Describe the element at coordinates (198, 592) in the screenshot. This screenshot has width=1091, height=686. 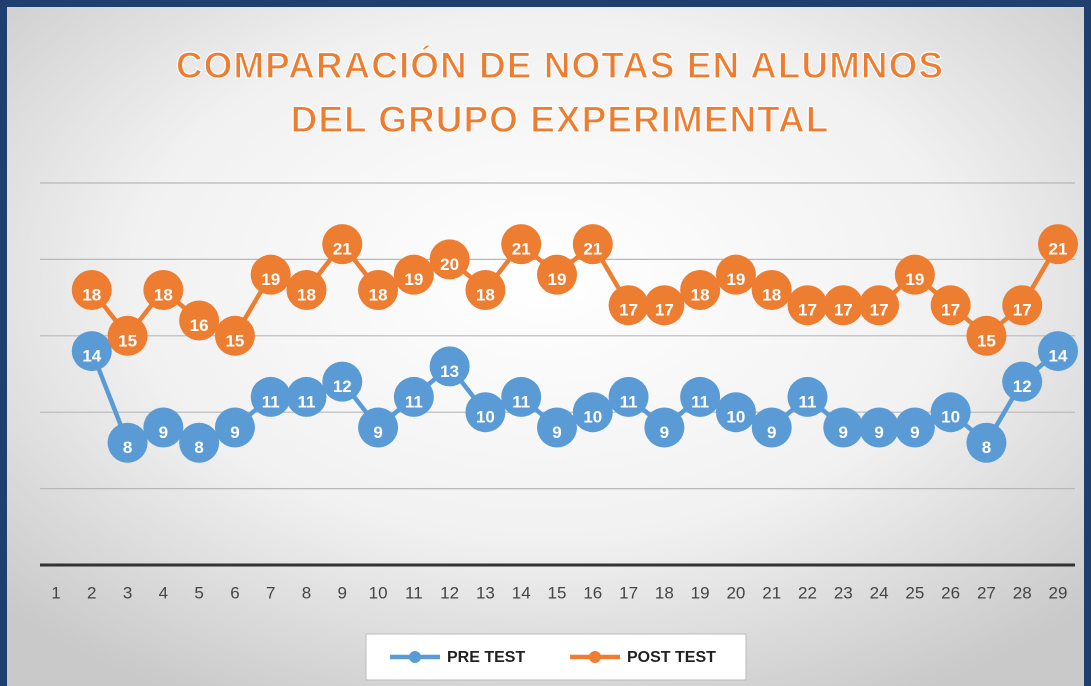
I see `x-tick-label: 5` at that location.